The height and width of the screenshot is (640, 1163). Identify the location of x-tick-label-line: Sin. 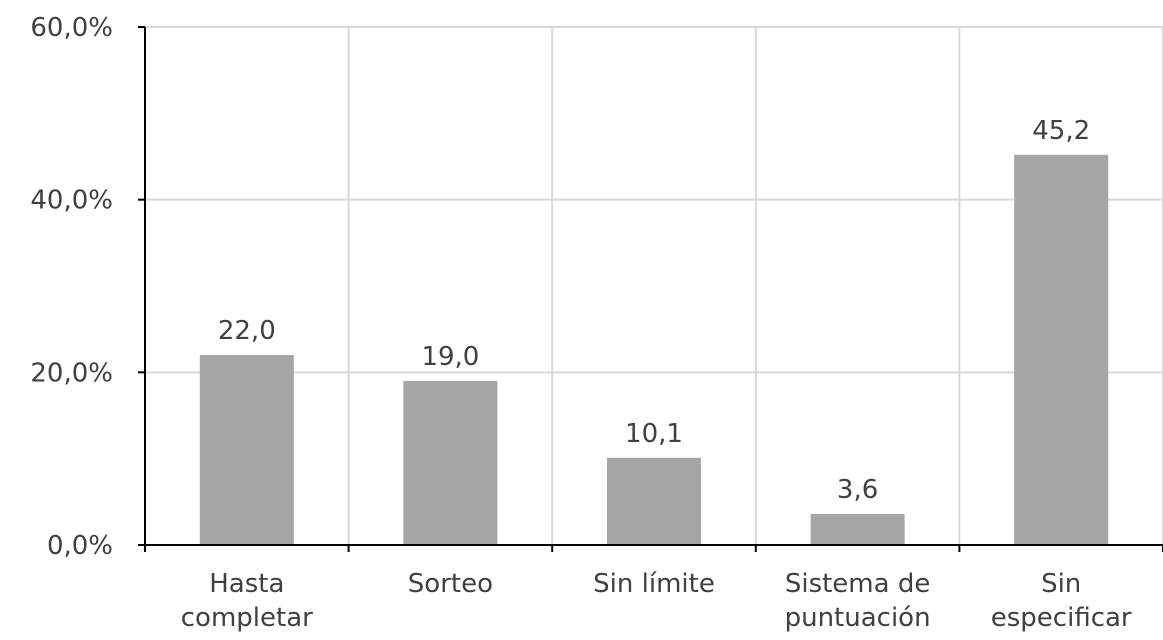
(1061, 584).